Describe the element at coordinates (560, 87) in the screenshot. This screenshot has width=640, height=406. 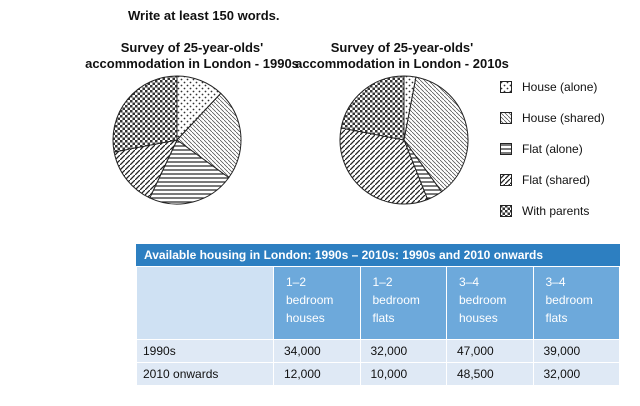
I see `legend-label: House (alone)` at that location.